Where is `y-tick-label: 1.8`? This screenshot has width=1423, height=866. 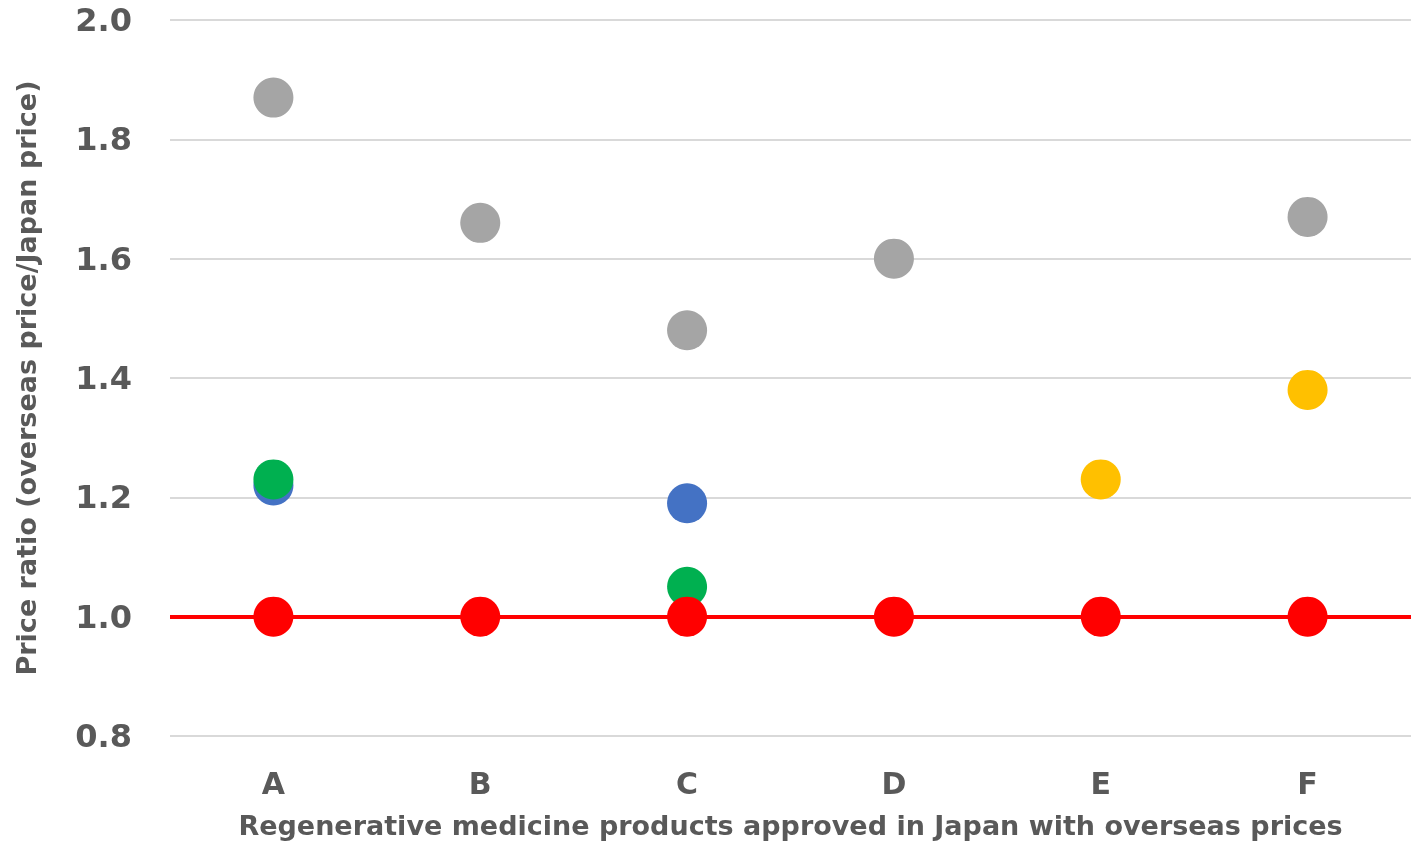
y-tick-label: 1.8 is located at coordinates (103, 139).